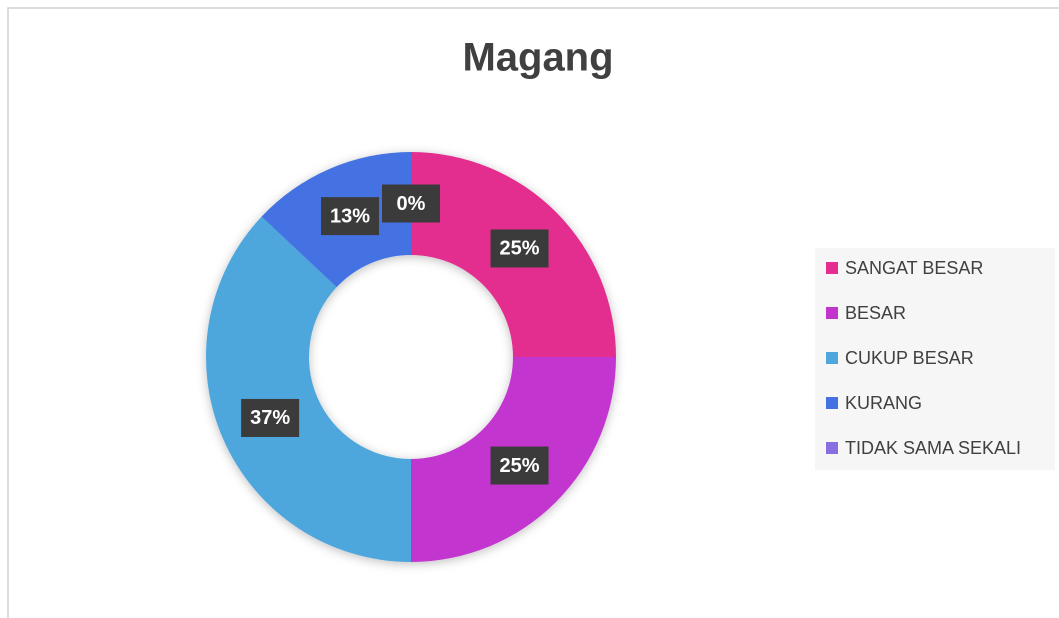  What do you see at coordinates (933, 448) in the screenshot?
I see `legend-label: TIDAK SAMA SEKALI` at bounding box center [933, 448].